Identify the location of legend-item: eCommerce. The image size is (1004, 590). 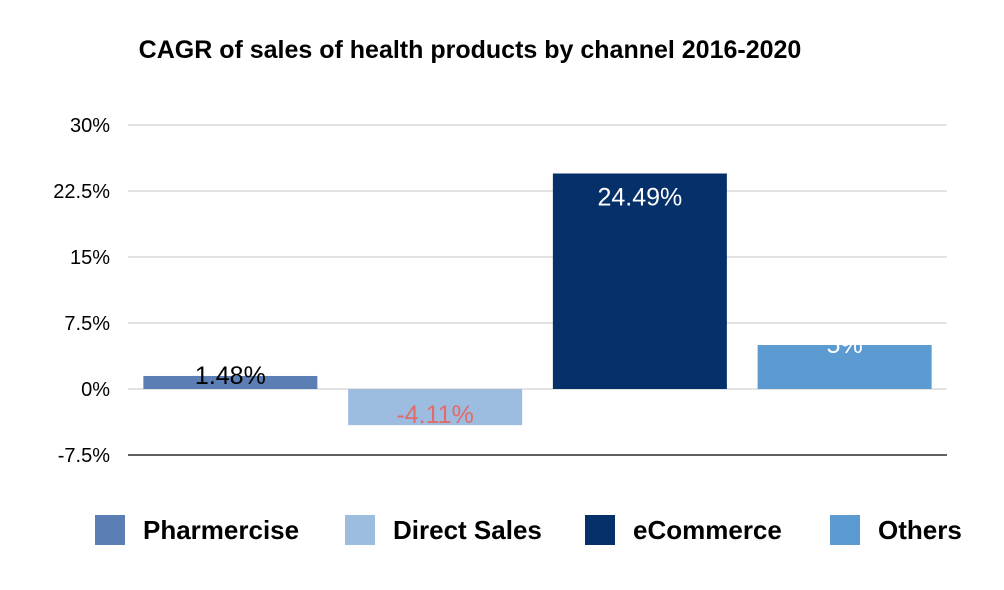
(683, 530).